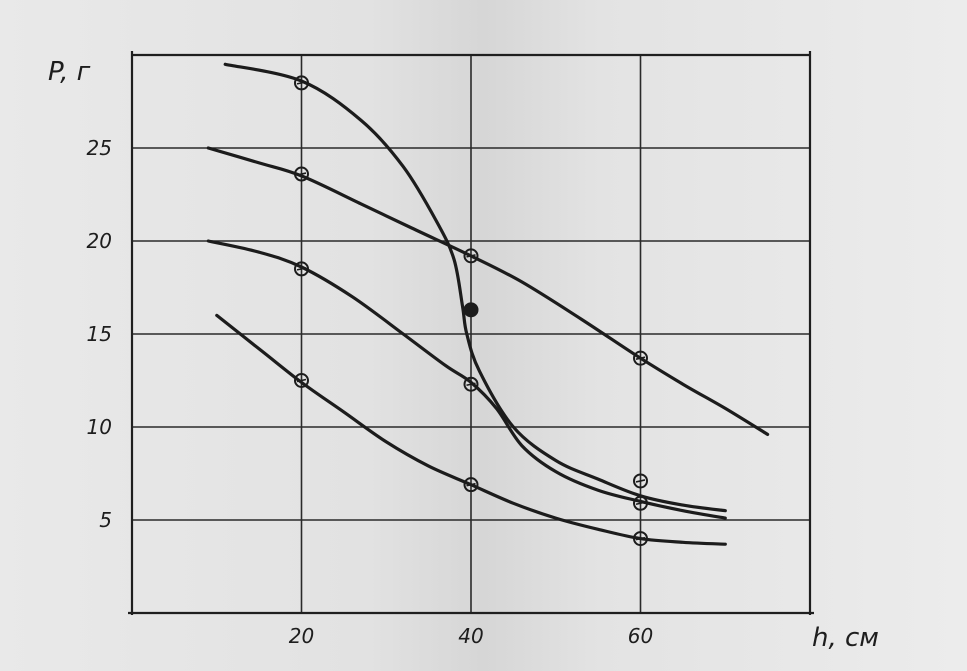 The width and height of the screenshot is (967, 671). What do you see at coordinates (845, 638) in the screenshot?
I see `x-axis-label: h, см` at bounding box center [845, 638].